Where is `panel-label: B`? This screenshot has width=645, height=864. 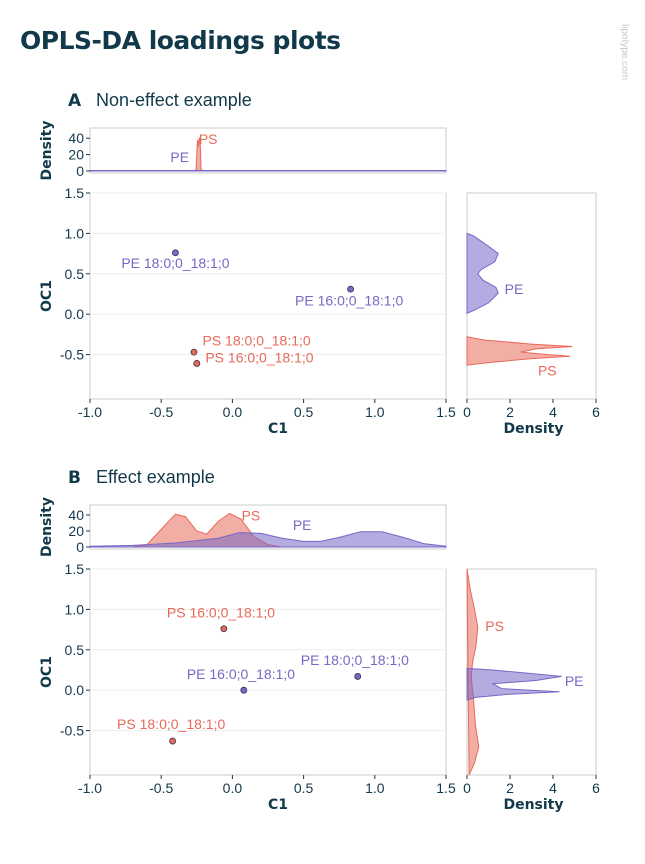 panel-label: B is located at coordinates (74, 478).